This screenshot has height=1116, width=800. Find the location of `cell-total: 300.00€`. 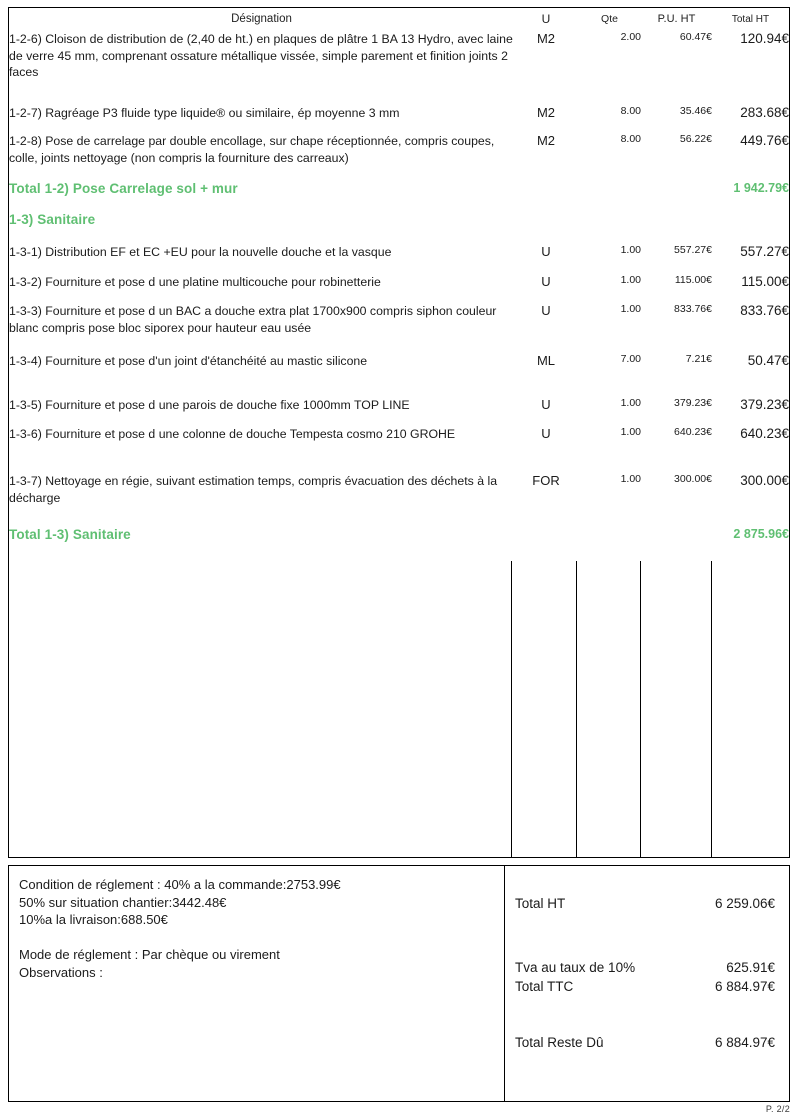

cell-total: 300.00€ is located at coordinates (764, 480).